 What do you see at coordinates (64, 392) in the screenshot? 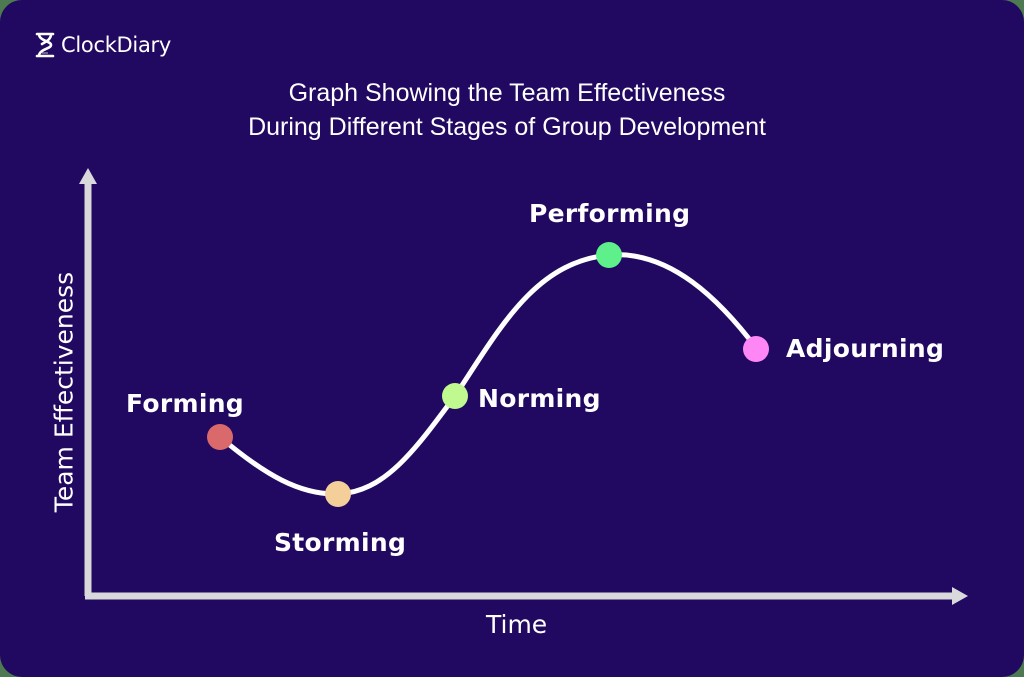
I see `y-axis-label: Team Effectiveness` at bounding box center [64, 392].